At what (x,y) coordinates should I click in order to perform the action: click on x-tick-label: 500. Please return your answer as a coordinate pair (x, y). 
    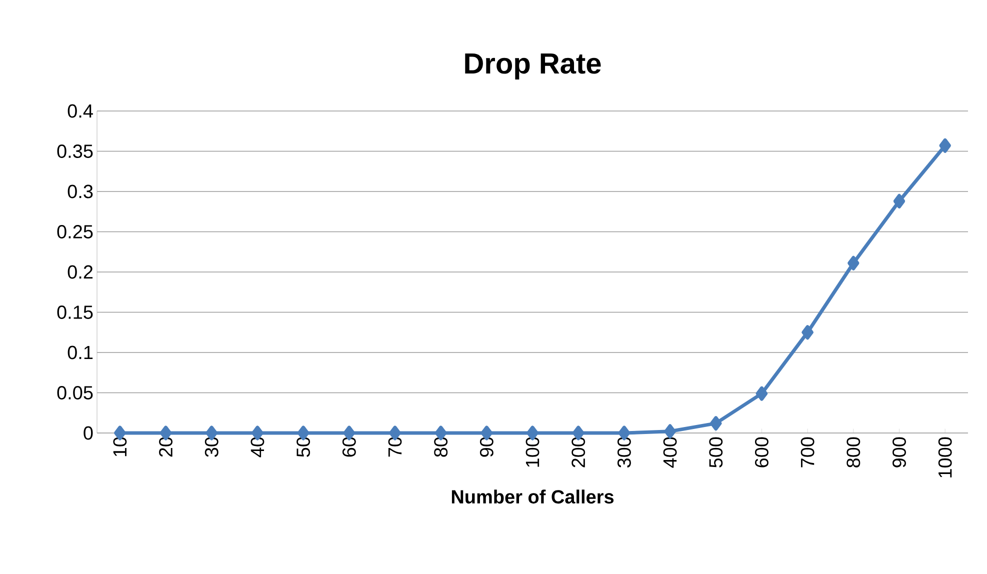
    Looking at the image, I should click on (716, 452).